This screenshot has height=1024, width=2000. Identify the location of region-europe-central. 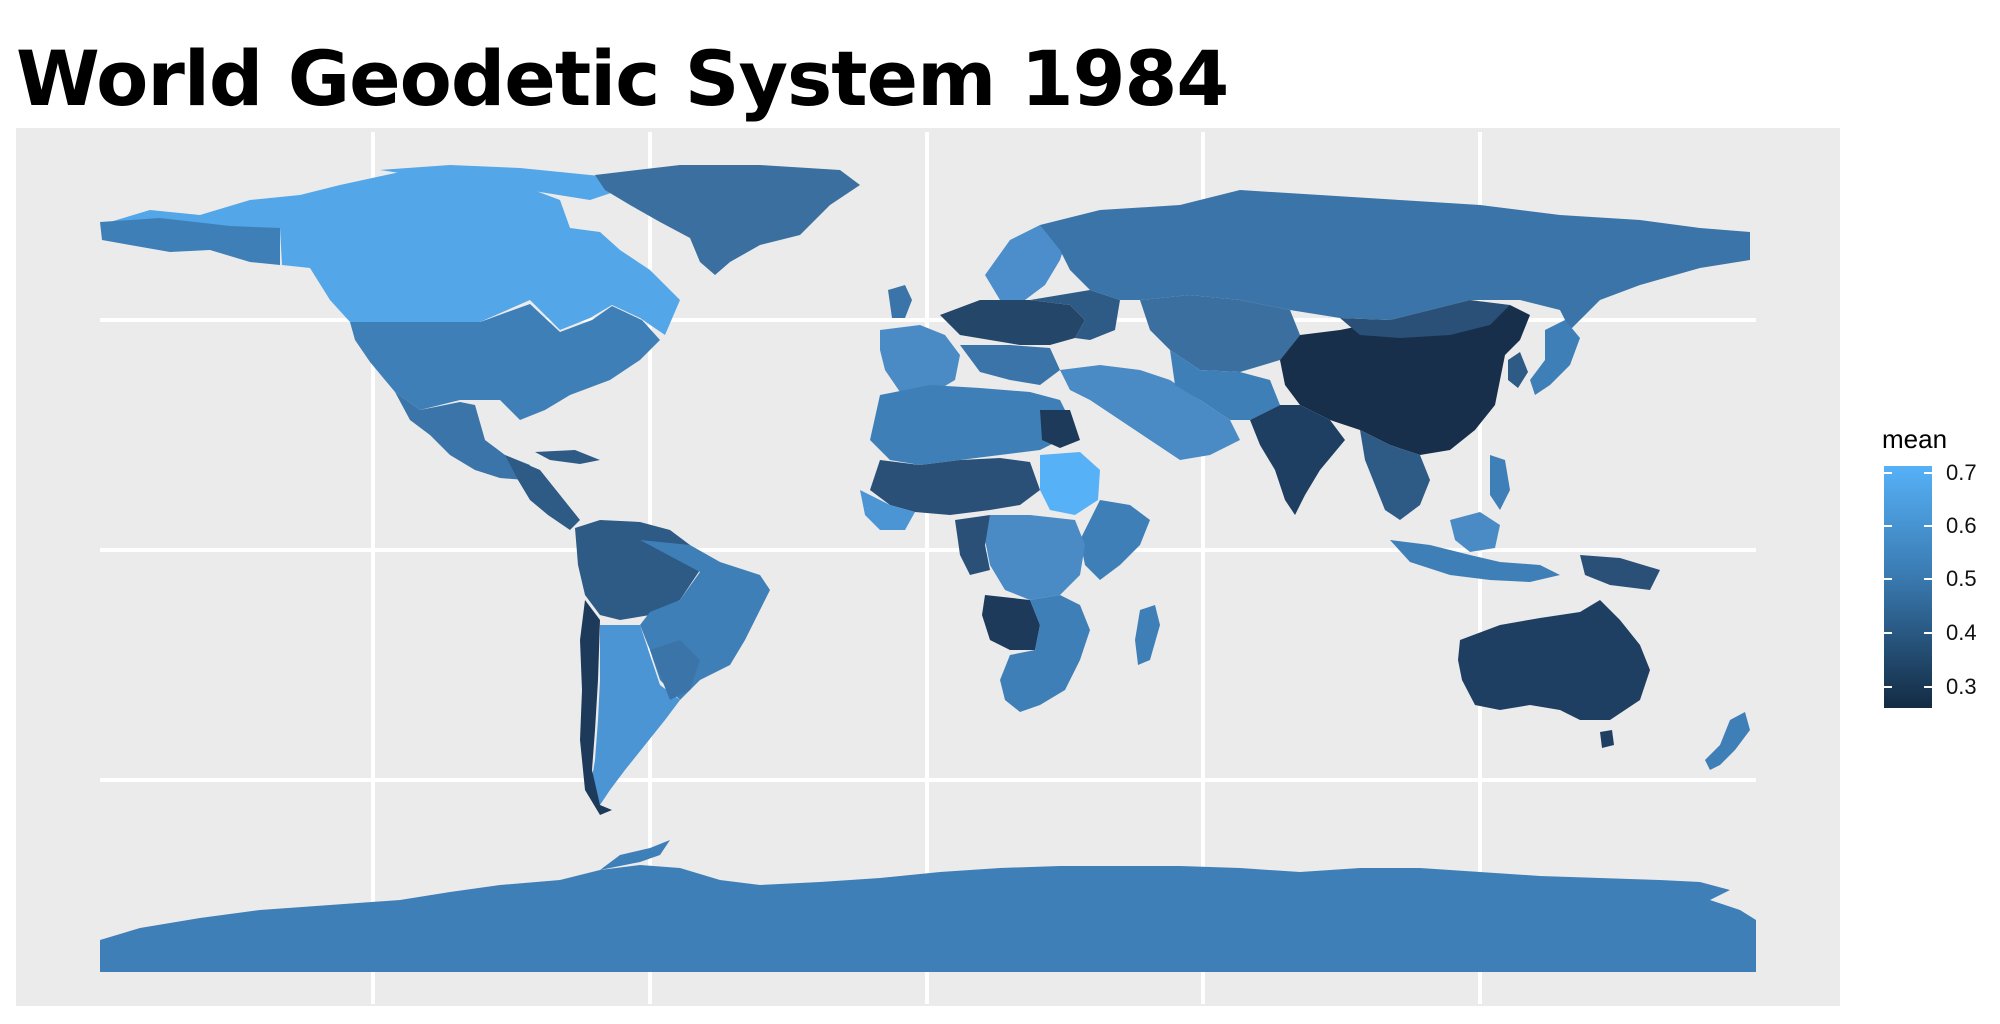
(1012, 322).